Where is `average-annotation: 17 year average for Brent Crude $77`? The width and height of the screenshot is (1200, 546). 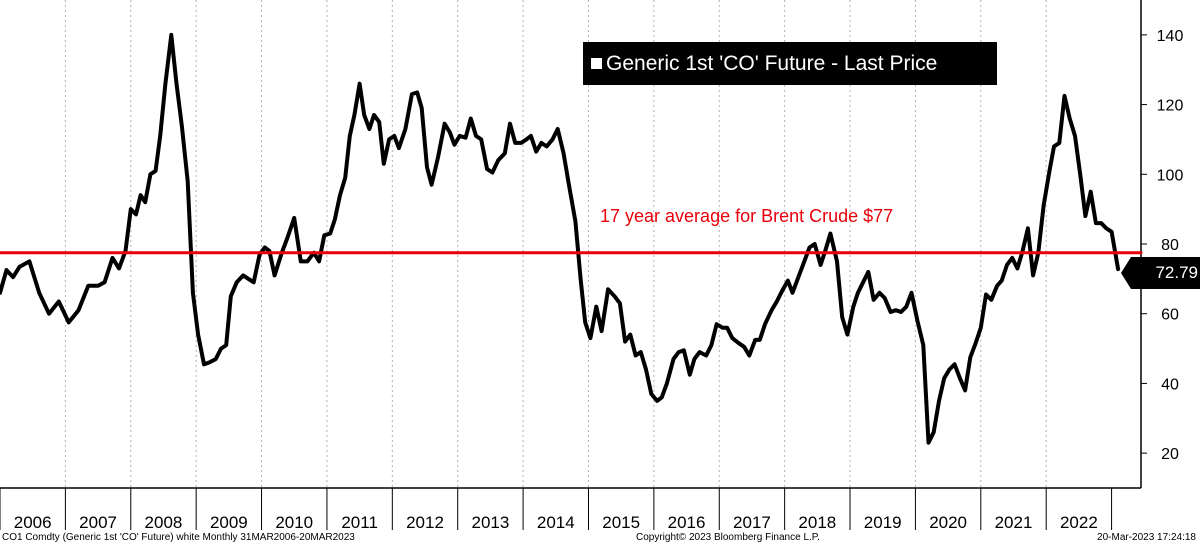 average-annotation: 17 year average for Brent Crude $77 is located at coordinates (747, 216).